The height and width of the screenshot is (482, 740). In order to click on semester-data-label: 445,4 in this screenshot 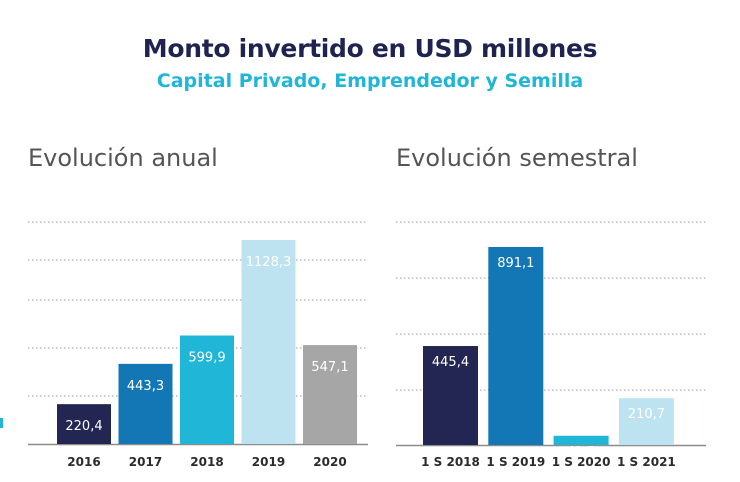, I will do `click(450, 362)`.